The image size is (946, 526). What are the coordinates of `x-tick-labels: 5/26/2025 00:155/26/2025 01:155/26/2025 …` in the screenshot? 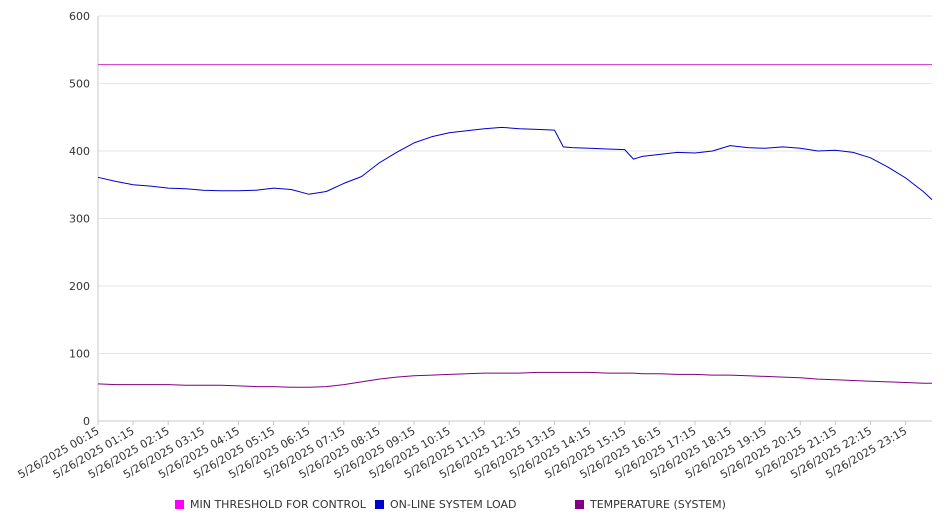 It's located at (462, 451).